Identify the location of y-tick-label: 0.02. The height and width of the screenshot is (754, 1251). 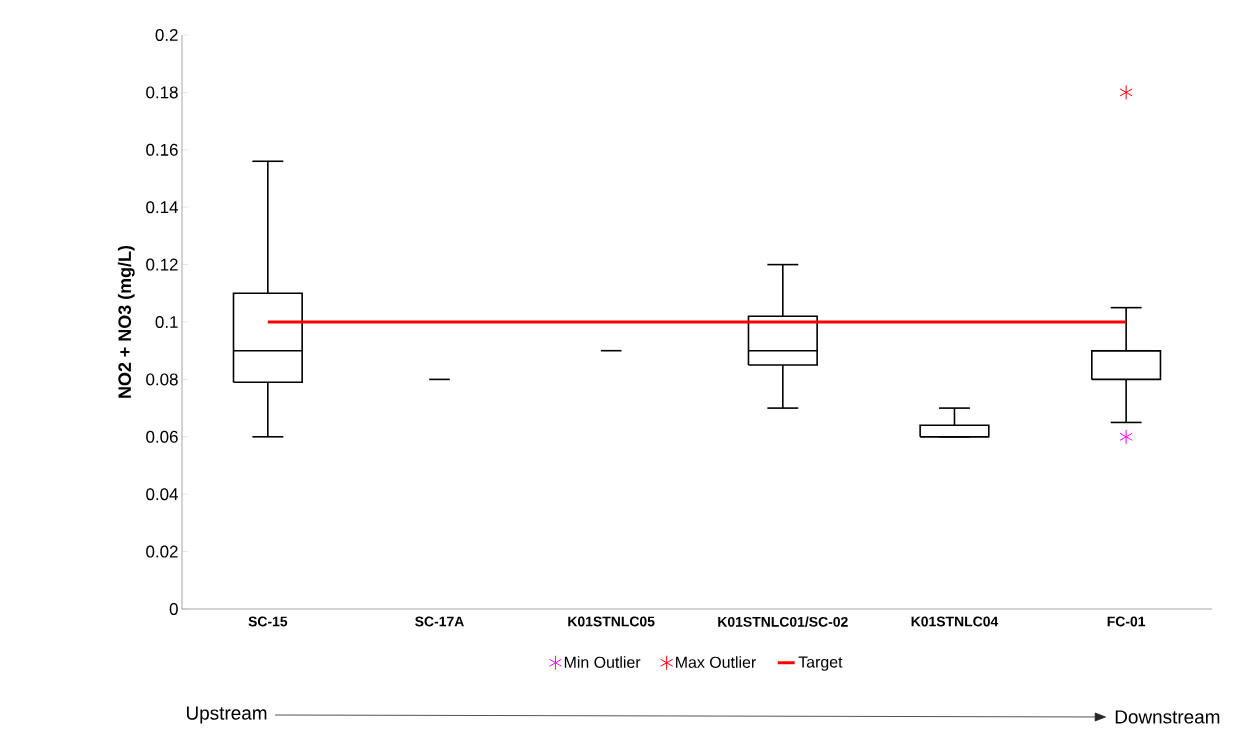
(162, 551).